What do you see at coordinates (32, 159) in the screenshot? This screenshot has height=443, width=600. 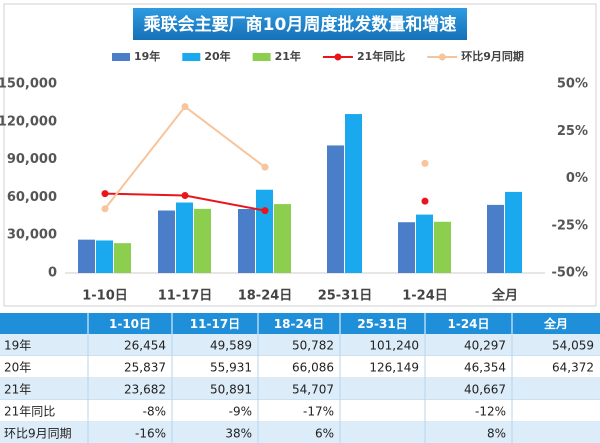 I see `y-tick-label: 90,000` at bounding box center [32, 159].